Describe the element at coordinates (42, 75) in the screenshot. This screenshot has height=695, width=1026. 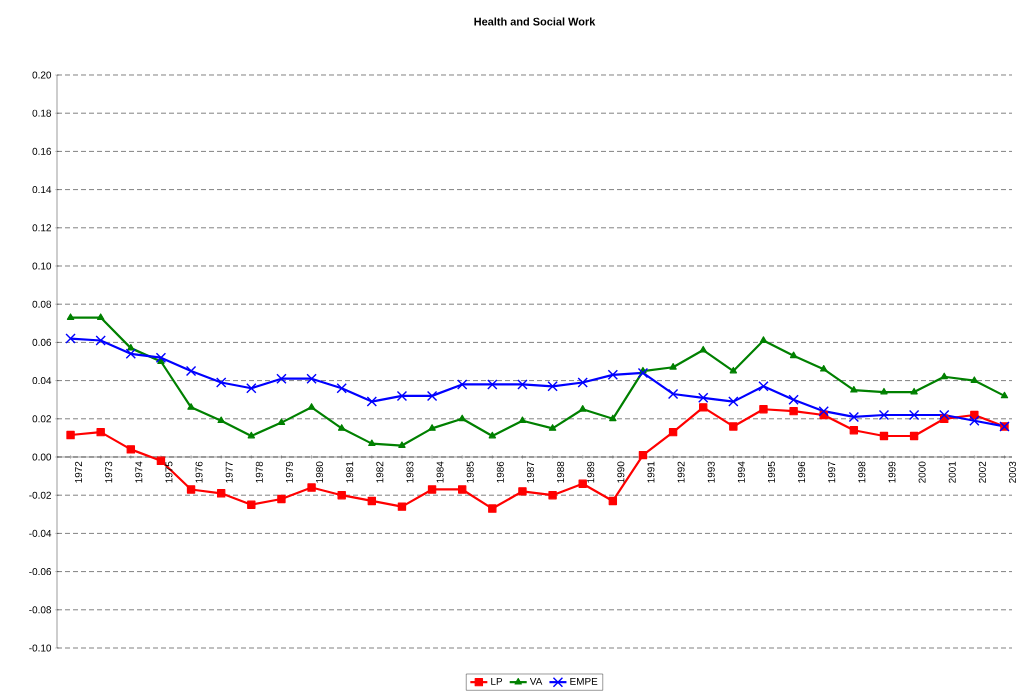
I see `y-tick-label: 0.20` at that location.